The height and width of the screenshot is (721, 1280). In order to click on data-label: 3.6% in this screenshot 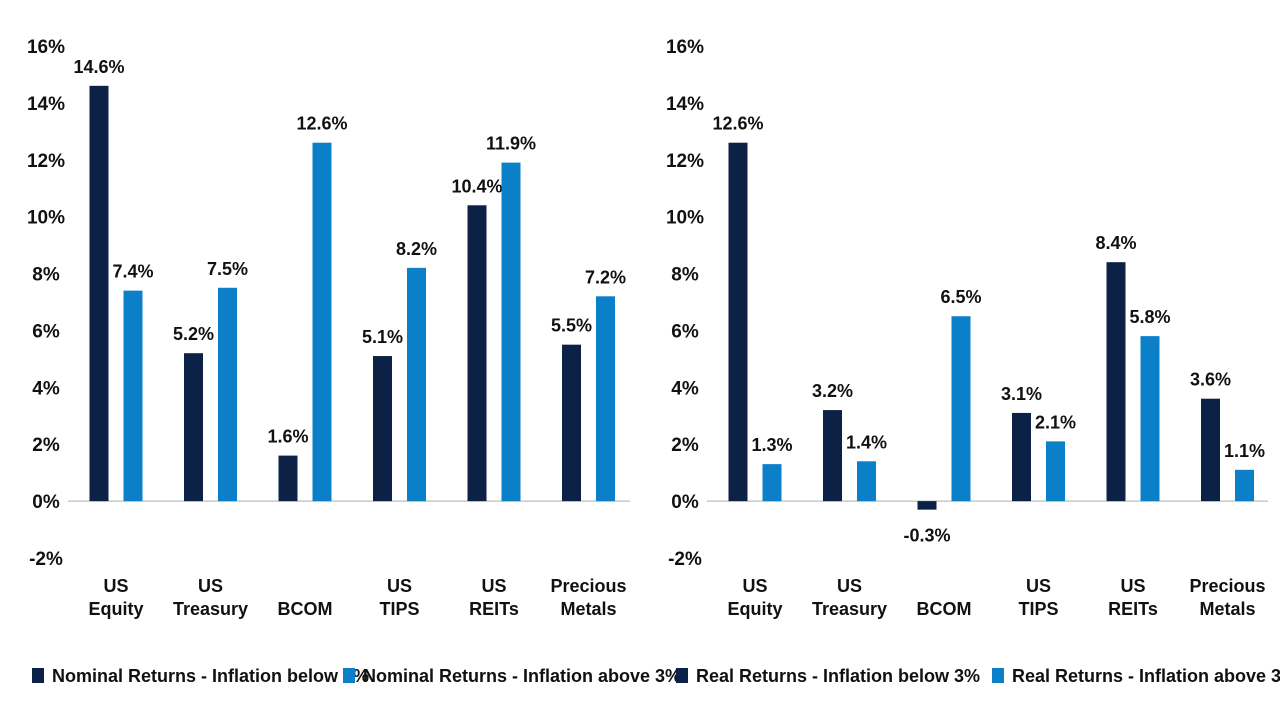, I will do `click(1210, 380)`.